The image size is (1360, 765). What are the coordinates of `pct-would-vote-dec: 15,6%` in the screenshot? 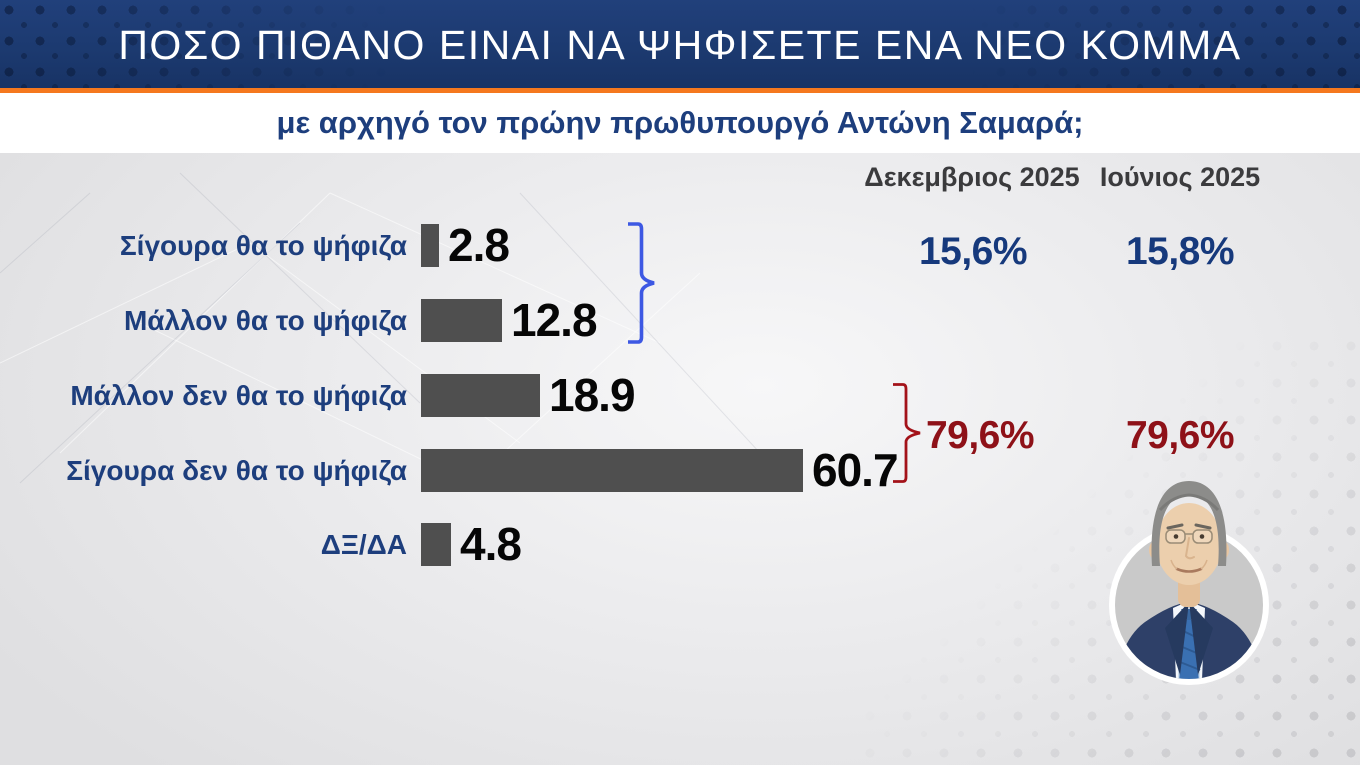 It's located at (973, 251).